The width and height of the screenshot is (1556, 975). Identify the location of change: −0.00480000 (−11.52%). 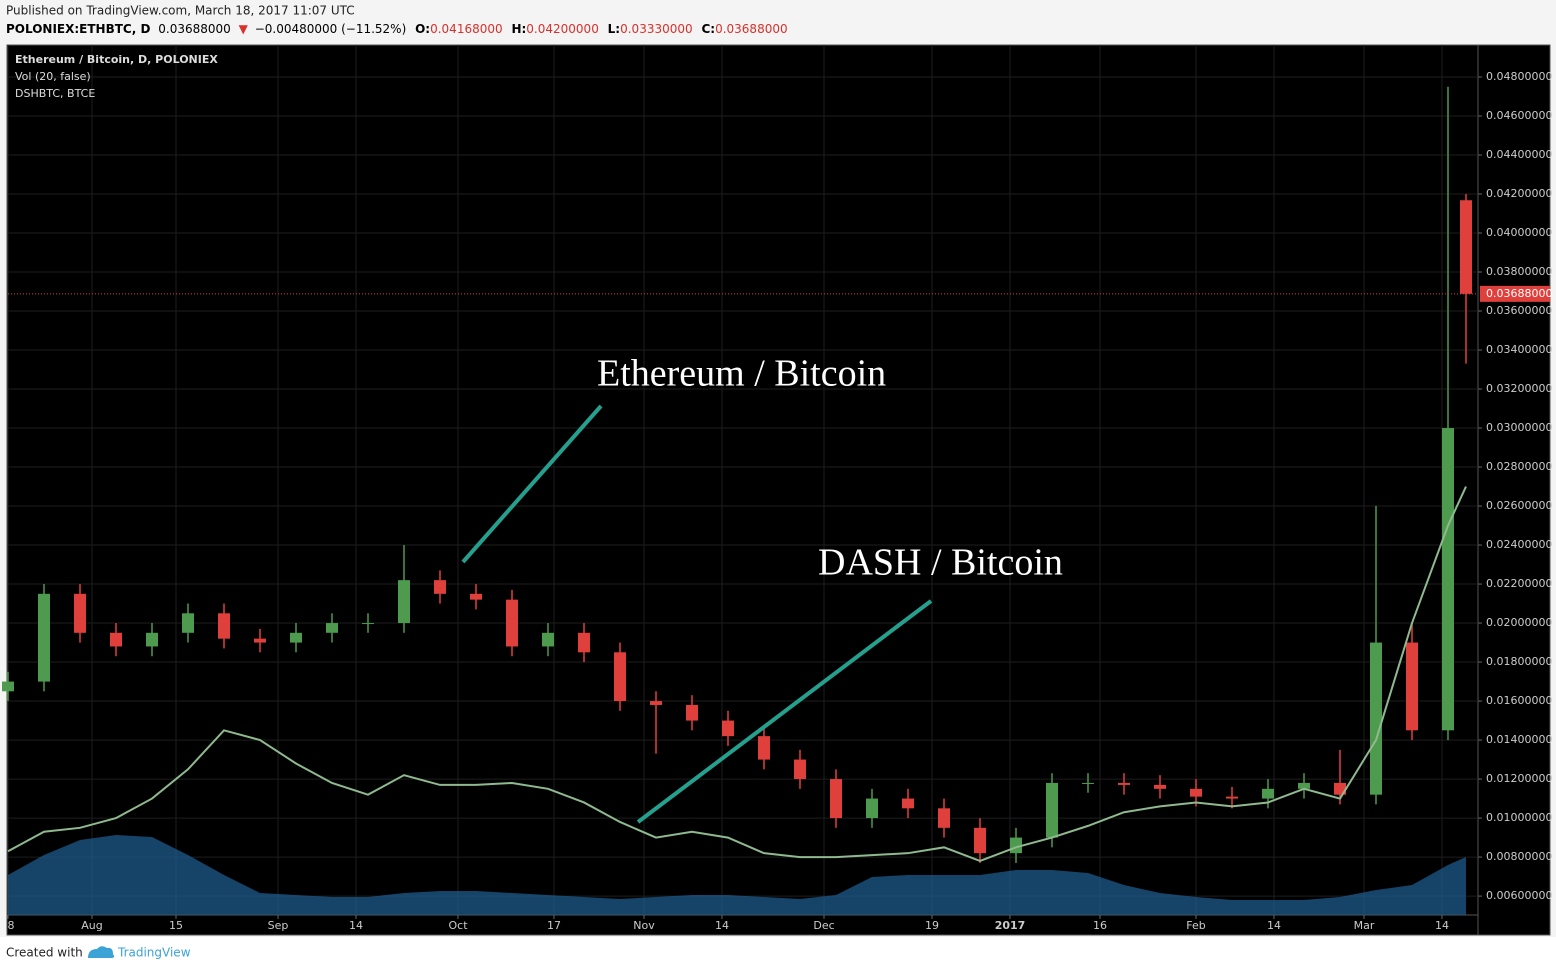
(331, 29).